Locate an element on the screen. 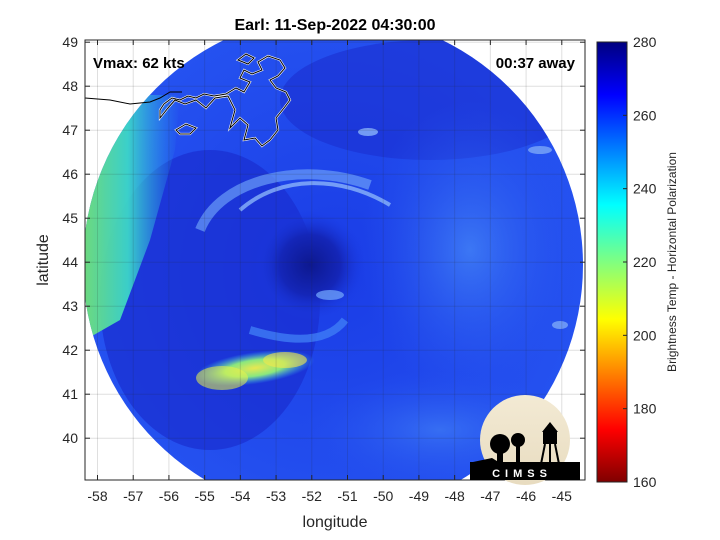 The width and height of the screenshot is (720, 540). x-tick-label: -46 is located at coordinates (526, 496).